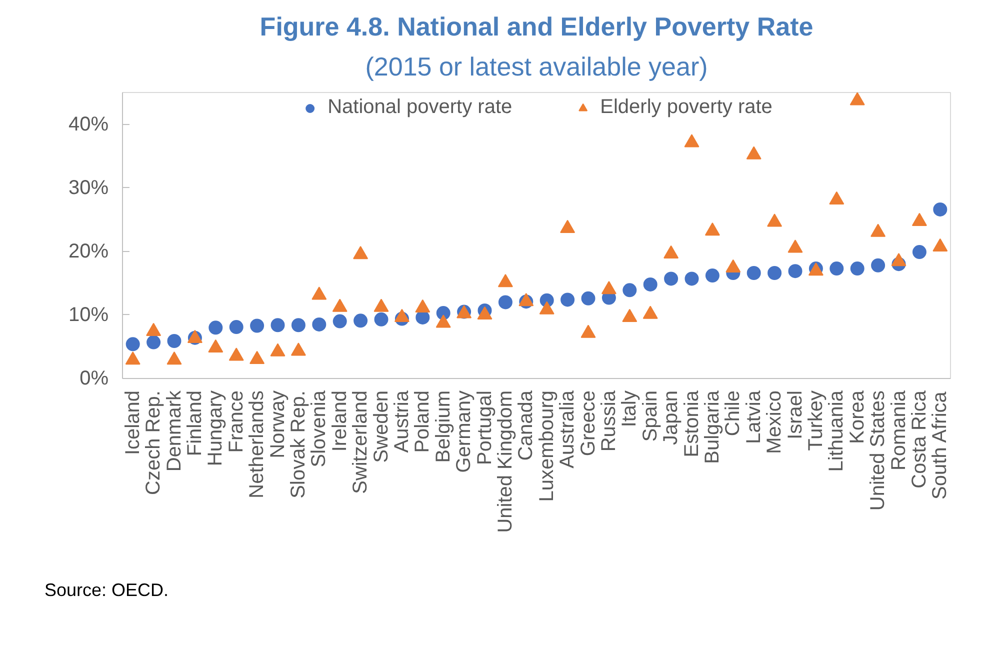  Describe the element at coordinates (94, 379) in the screenshot. I see `y-tick-label: 0%` at that location.